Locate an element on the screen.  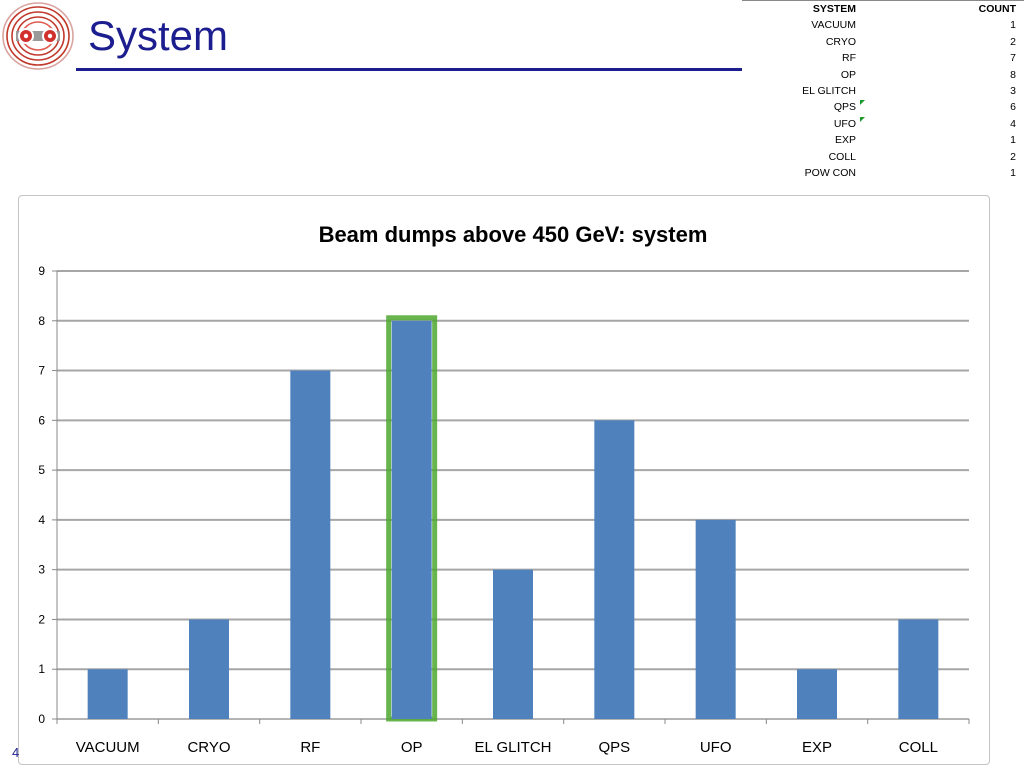
y-tick-label: 1 is located at coordinates (41, 669).